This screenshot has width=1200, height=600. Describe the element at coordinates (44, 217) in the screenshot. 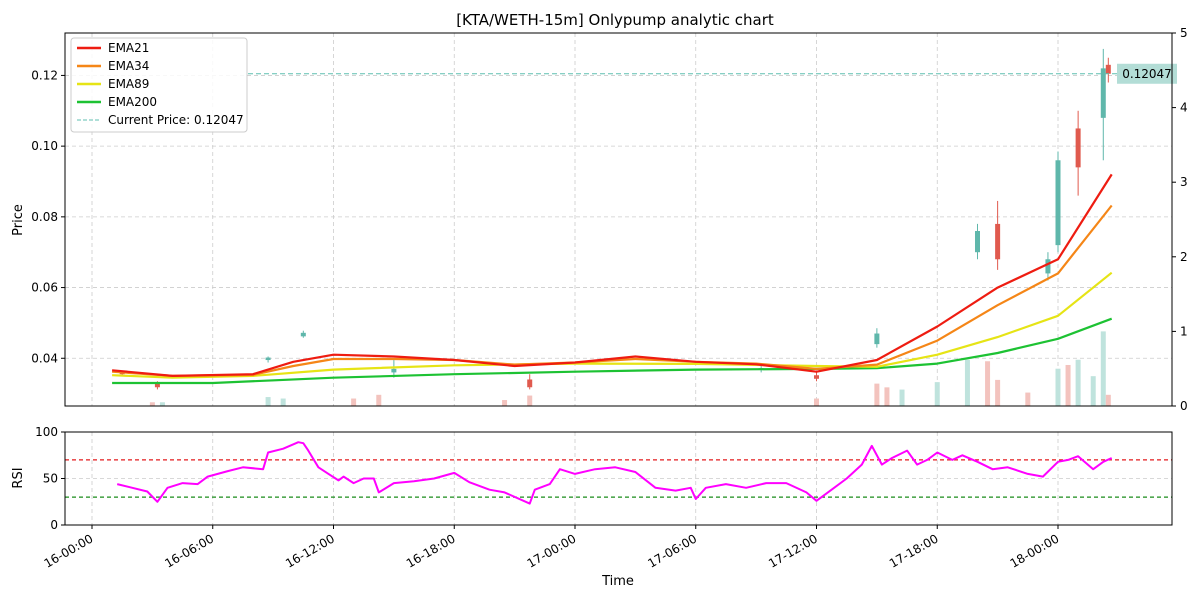

I see `price-tick-label: 0.08` at that location.